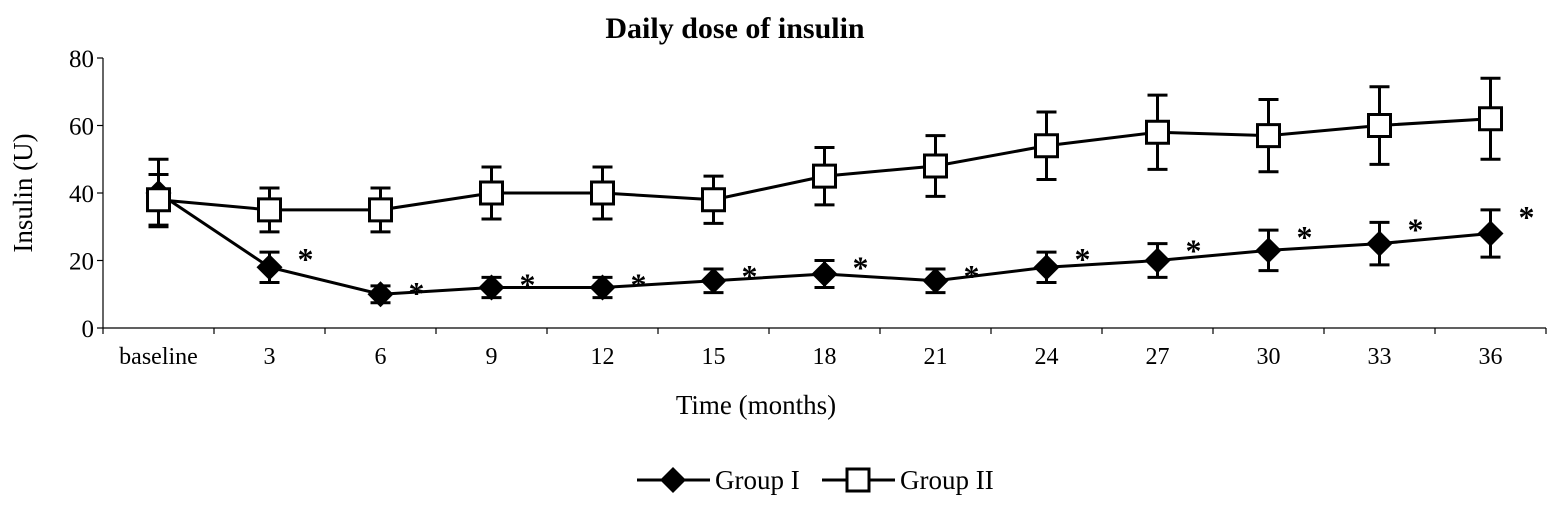 The height and width of the screenshot is (505, 1559). What do you see at coordinates (825, 357) in the screenshot?
I see `x-tick-label: 18` at bounding box center [825, 357].